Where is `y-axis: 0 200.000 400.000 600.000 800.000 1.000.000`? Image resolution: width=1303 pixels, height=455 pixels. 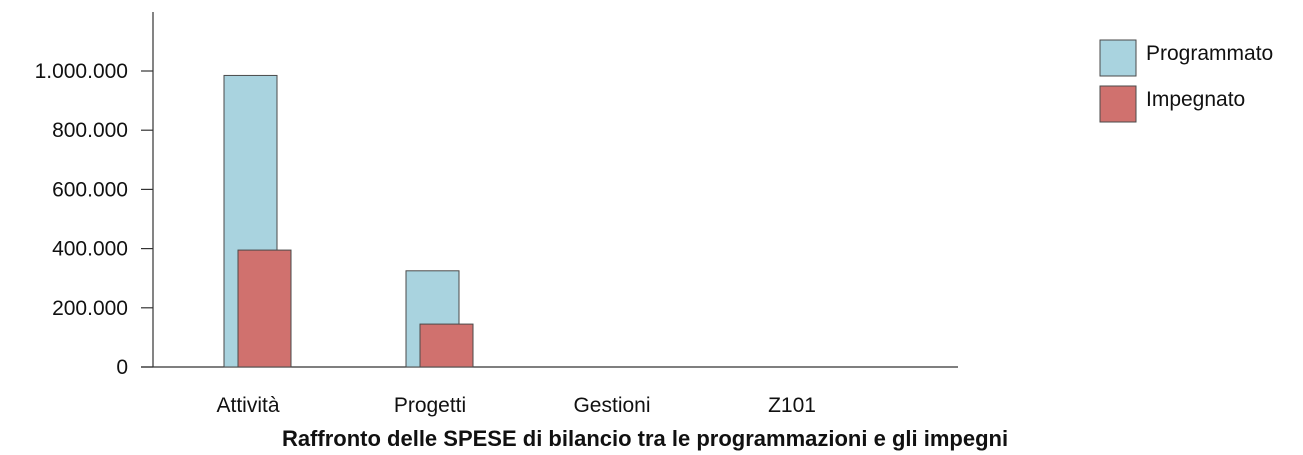
y-axis: 0 200.000 400.000 600.000 800.000 1.000.000 is located at coordinates (94, 195).